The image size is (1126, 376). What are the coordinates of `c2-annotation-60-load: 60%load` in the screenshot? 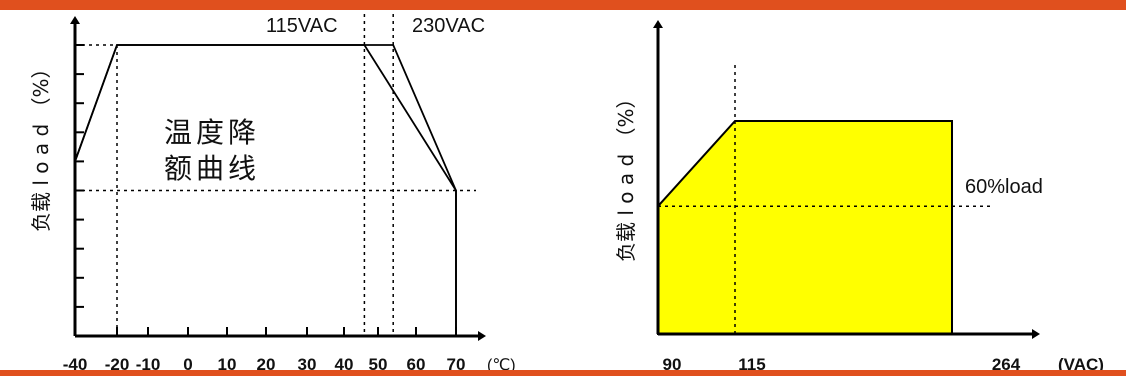 It's located at (1004, 187).